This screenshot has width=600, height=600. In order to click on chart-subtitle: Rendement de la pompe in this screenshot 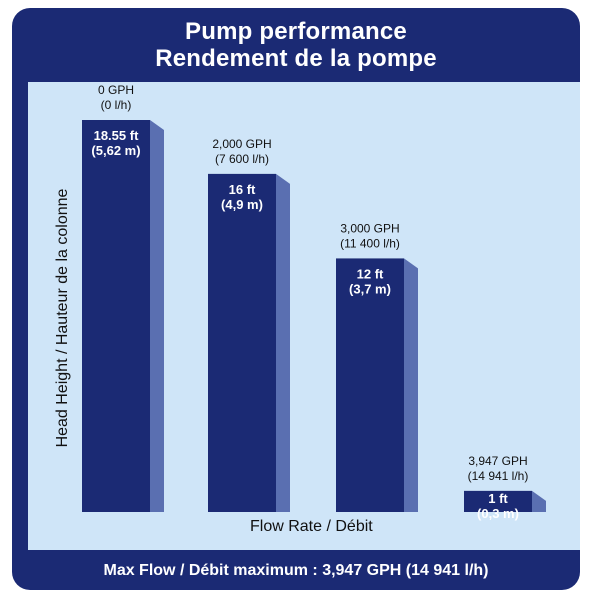, I will do `click(296, 58)`.